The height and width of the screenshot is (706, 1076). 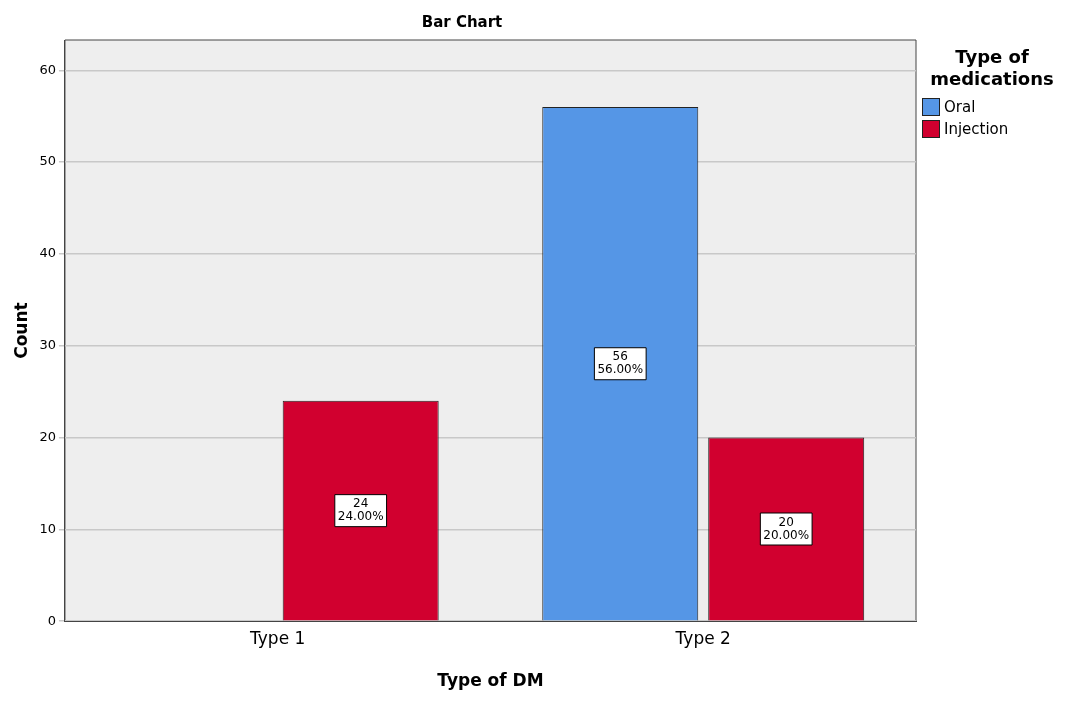 What do you see at coordinates (20, 330) in the screenshot?
I see `y-axis-title: Count` at bounding box center [20, 330].